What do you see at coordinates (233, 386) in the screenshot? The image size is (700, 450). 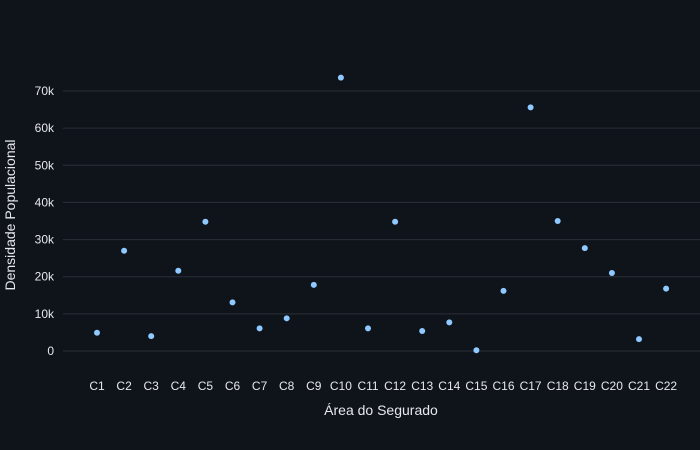 I see `x-tick-label: C6` at bounding box center [233, 386].